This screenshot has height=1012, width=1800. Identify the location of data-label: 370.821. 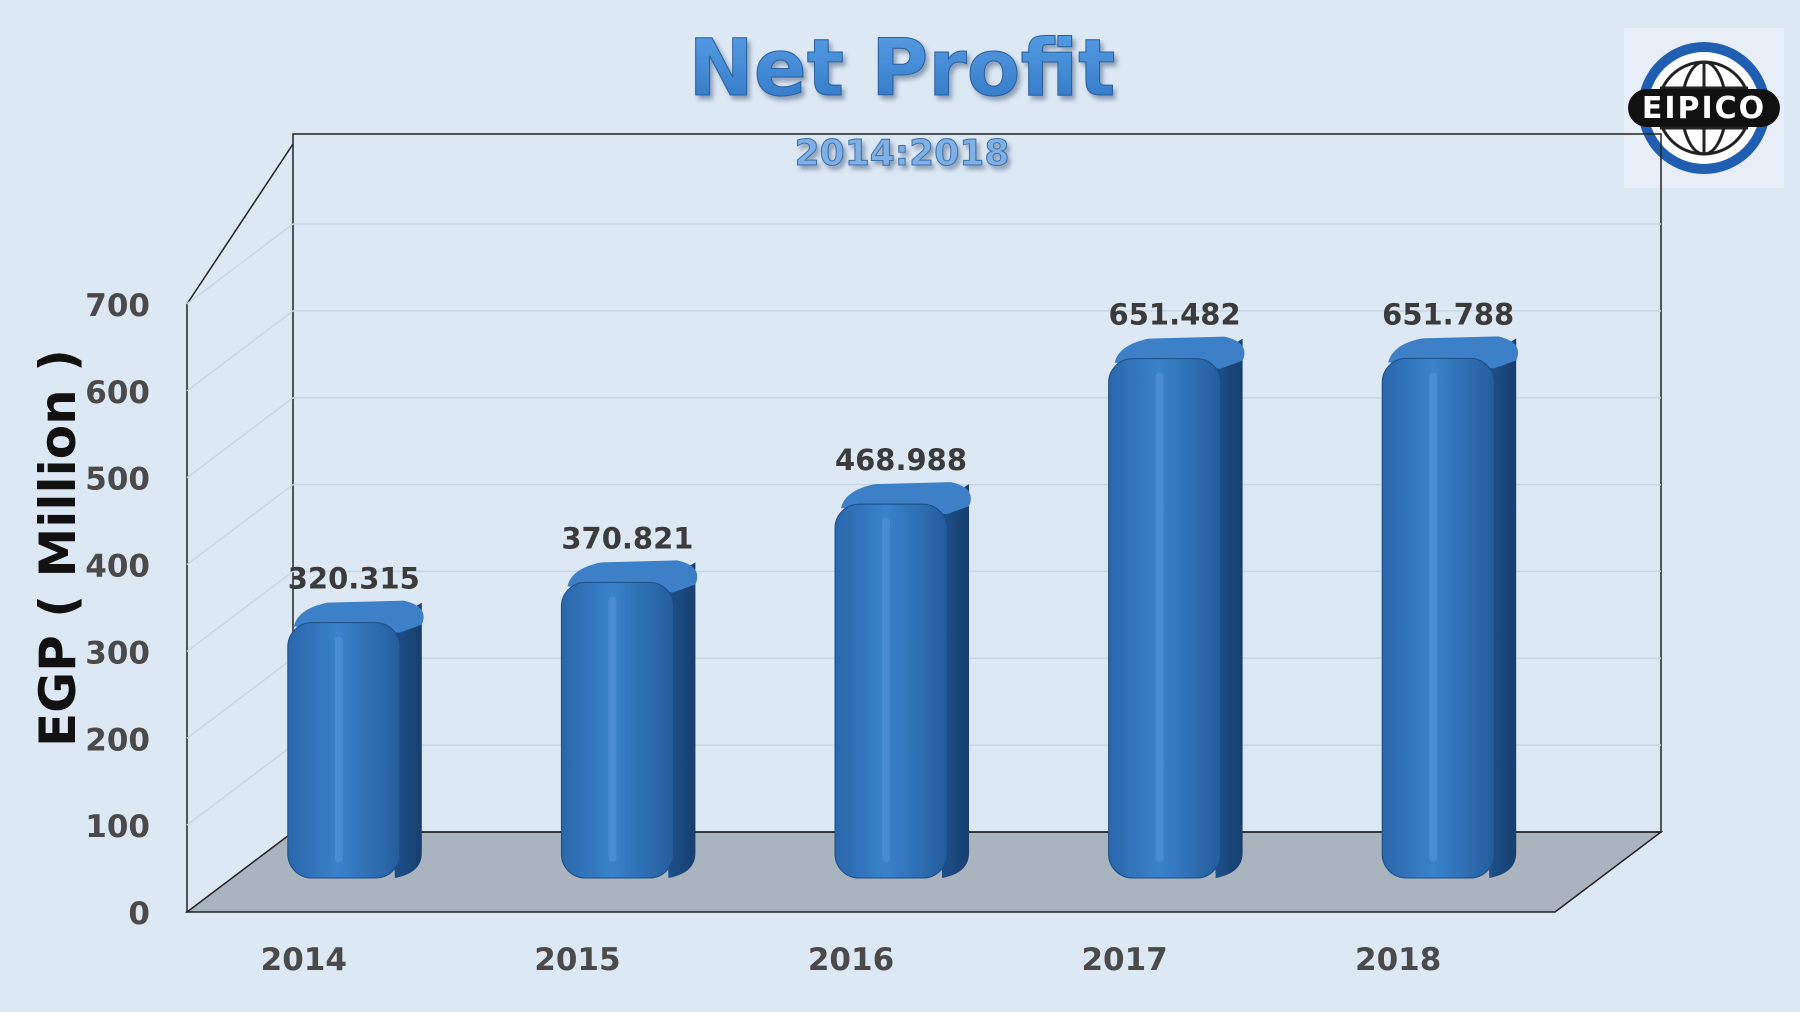
(627, 538).